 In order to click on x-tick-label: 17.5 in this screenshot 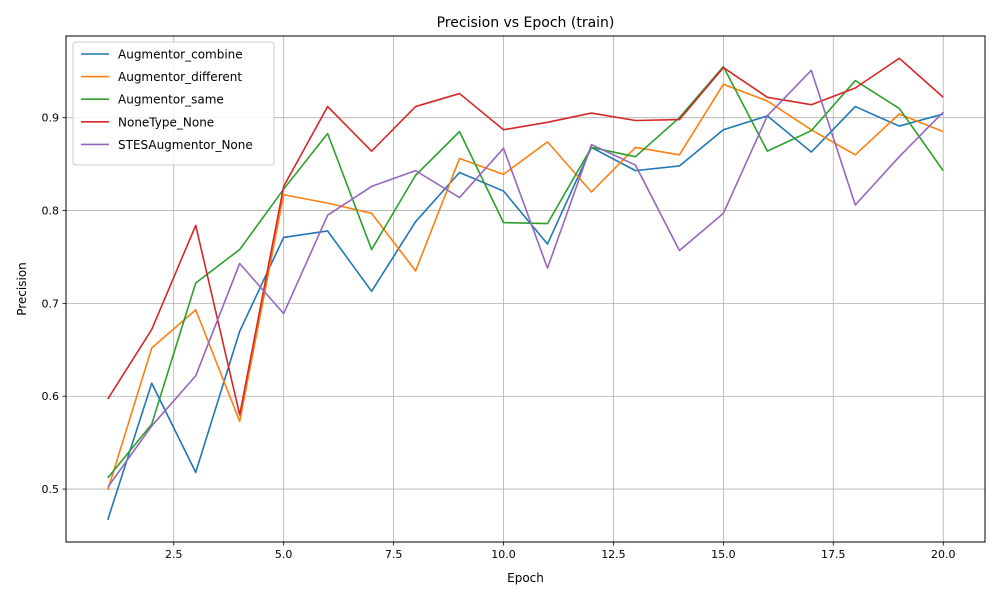, I will do `click(833, 554)`.